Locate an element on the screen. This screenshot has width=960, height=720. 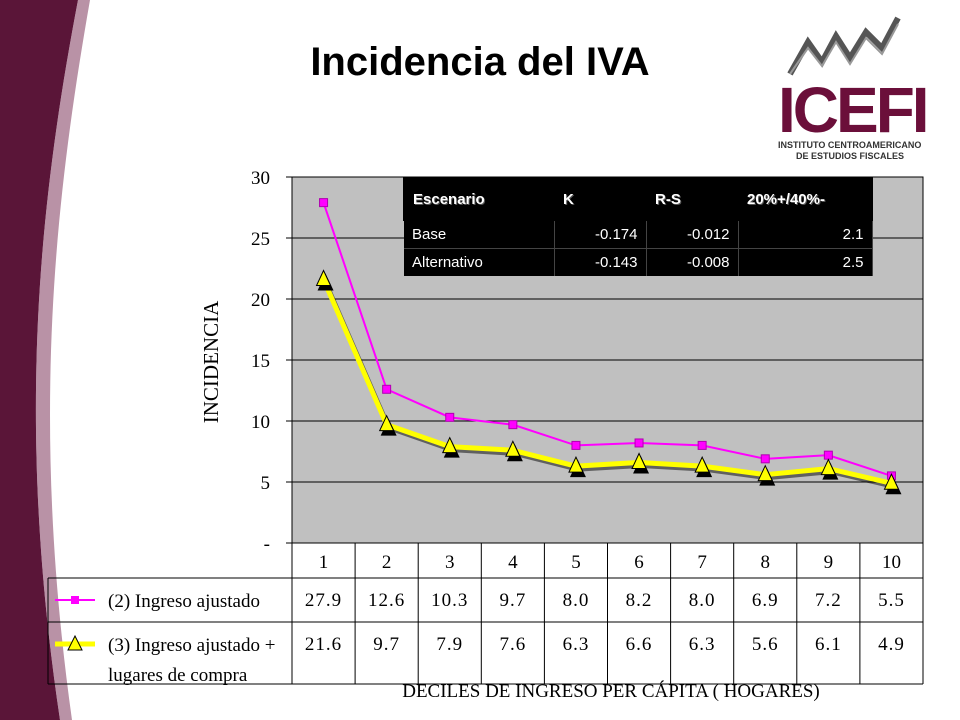
y-tick-label: 5 is located at coordinates (266, 483).